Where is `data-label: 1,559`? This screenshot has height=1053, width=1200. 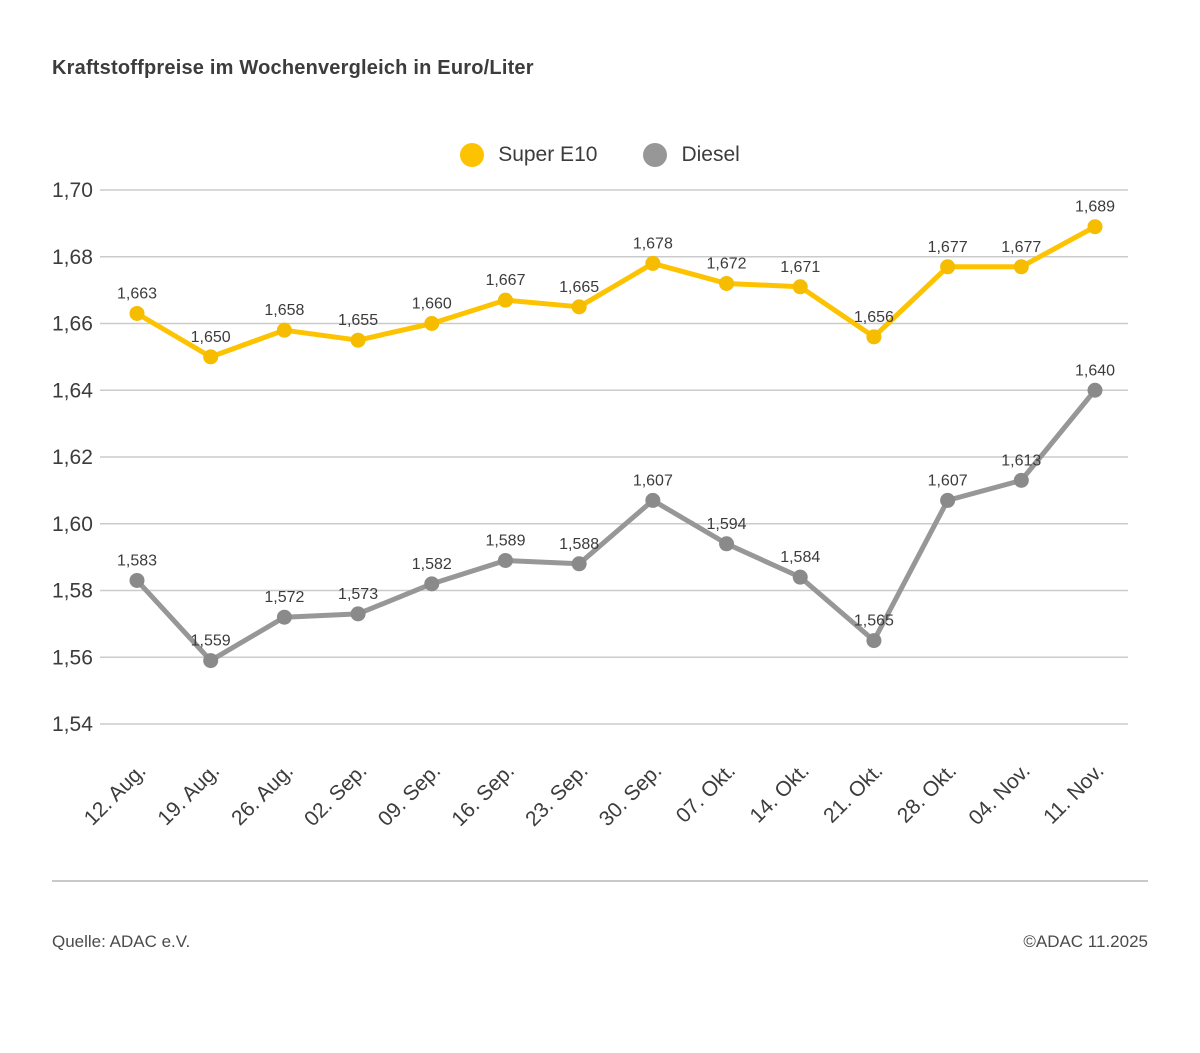
data-label: 1,559 is located at coordinates (211, 641).